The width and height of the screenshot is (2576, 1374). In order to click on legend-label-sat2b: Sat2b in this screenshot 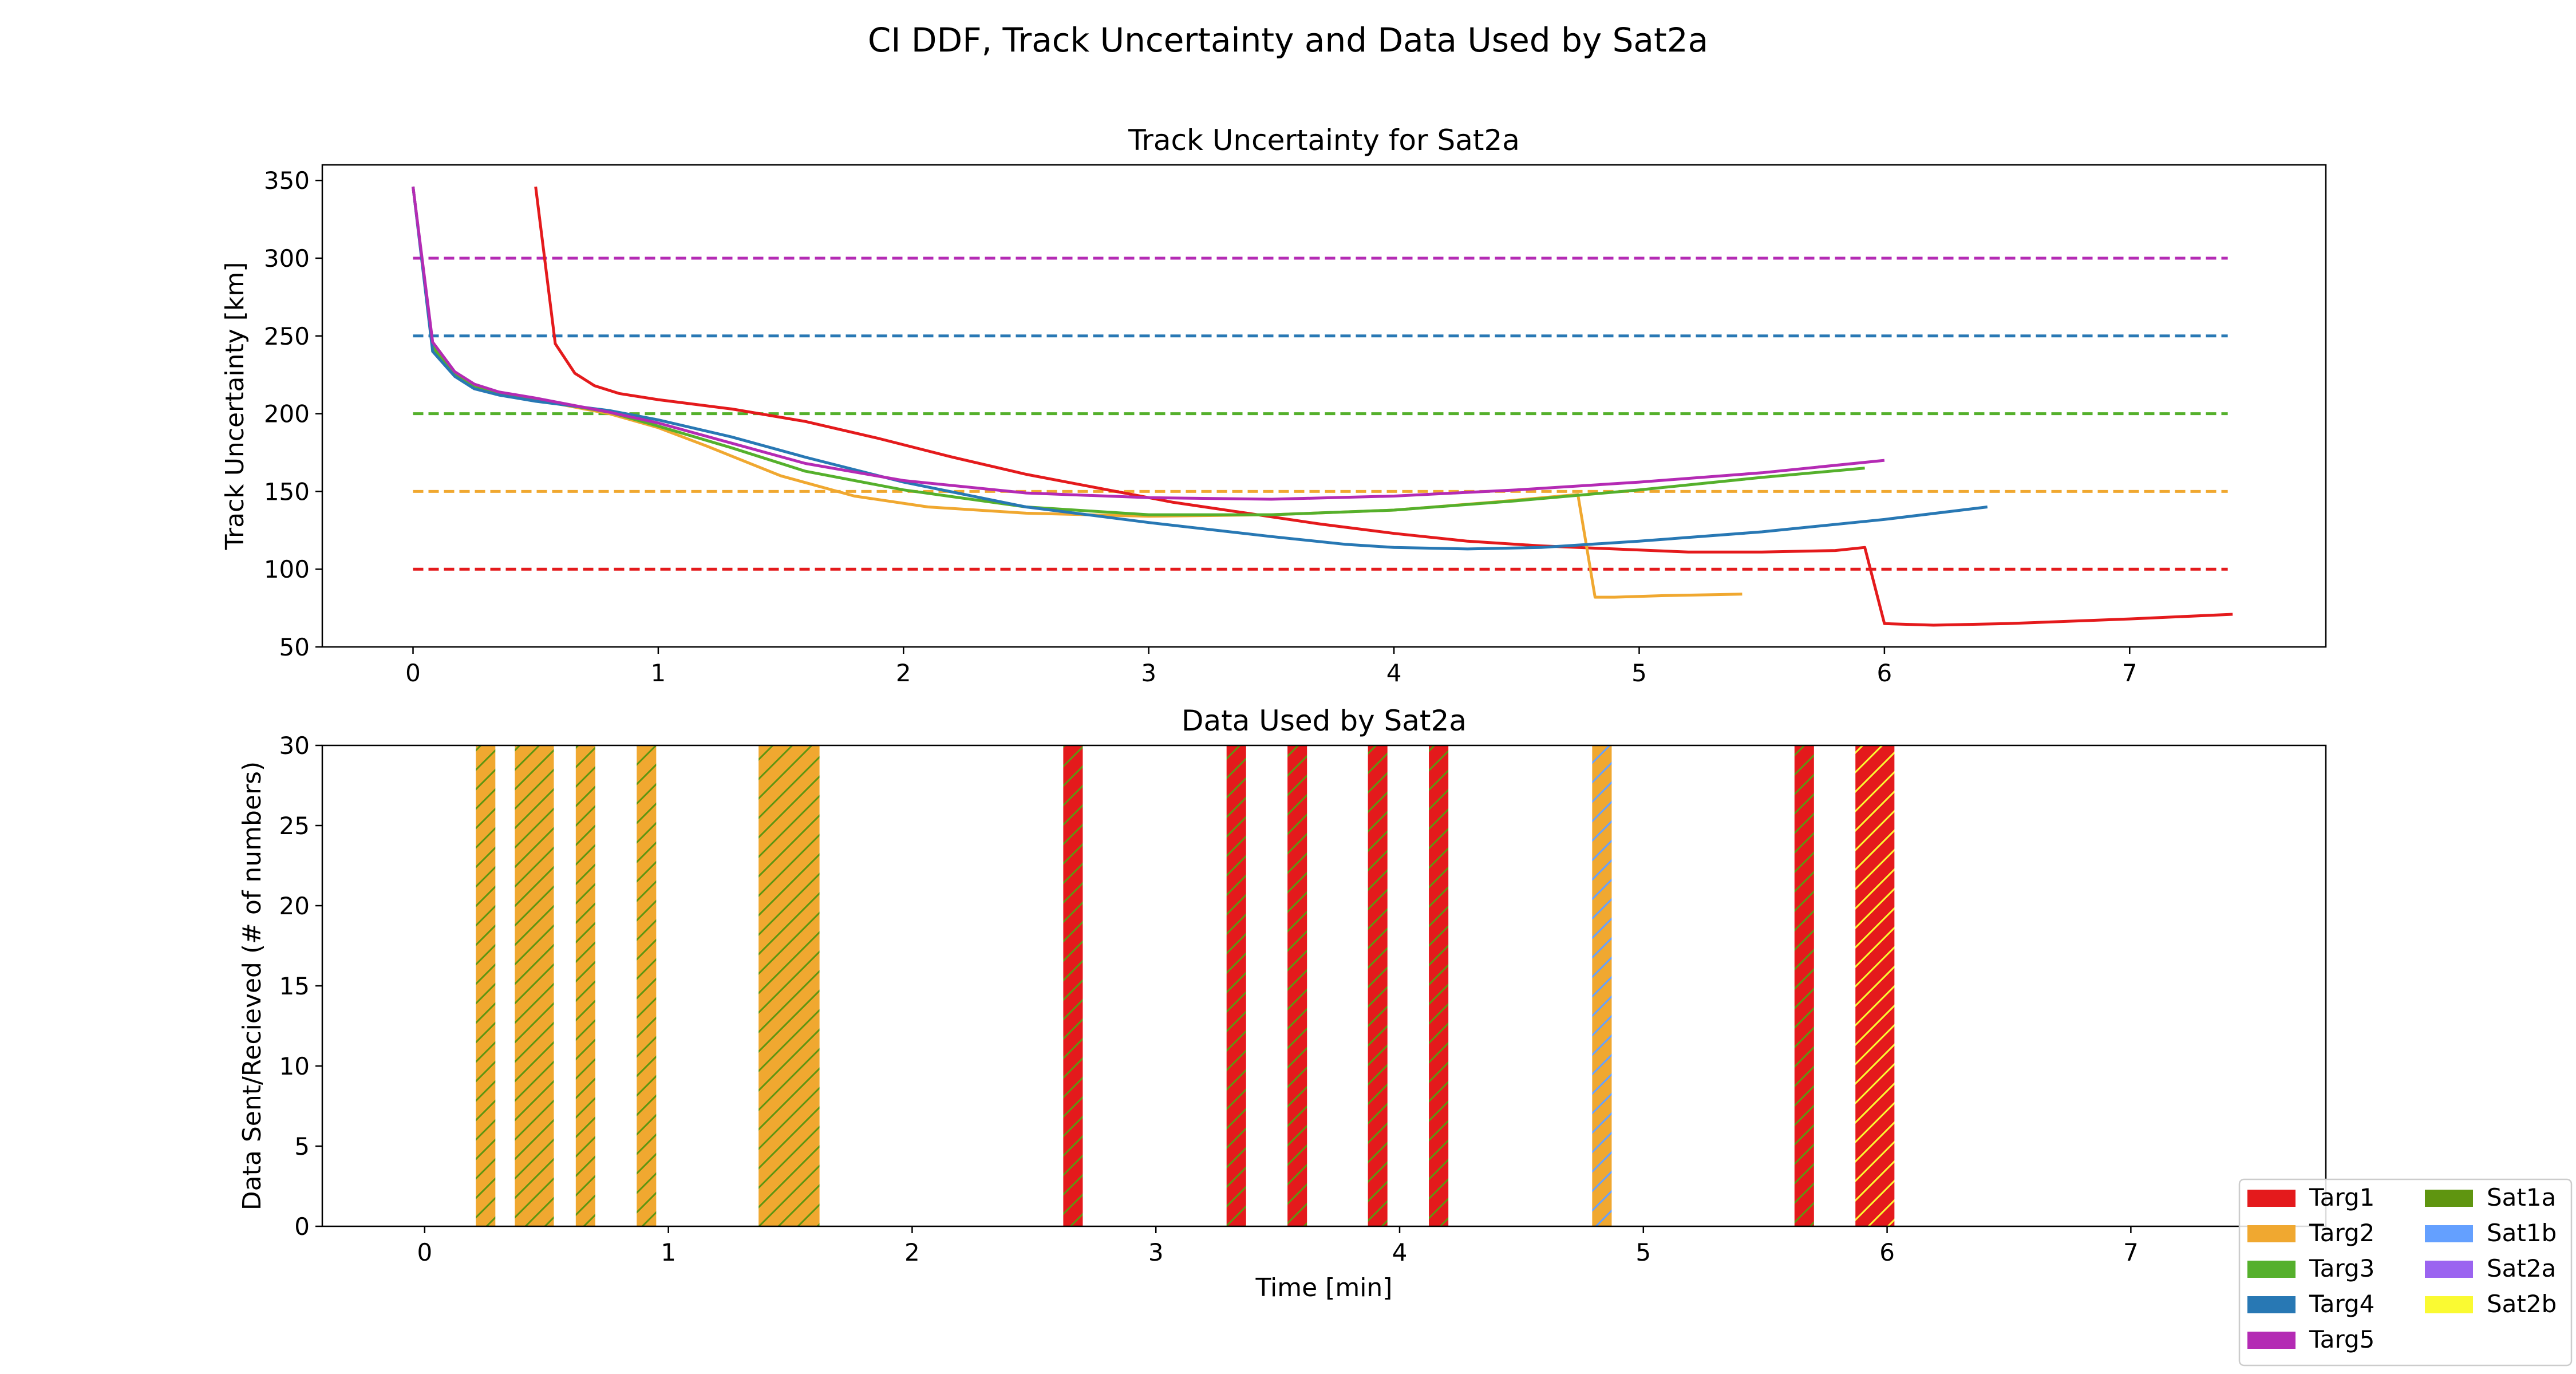, I will do `click(2522, 1304)`.